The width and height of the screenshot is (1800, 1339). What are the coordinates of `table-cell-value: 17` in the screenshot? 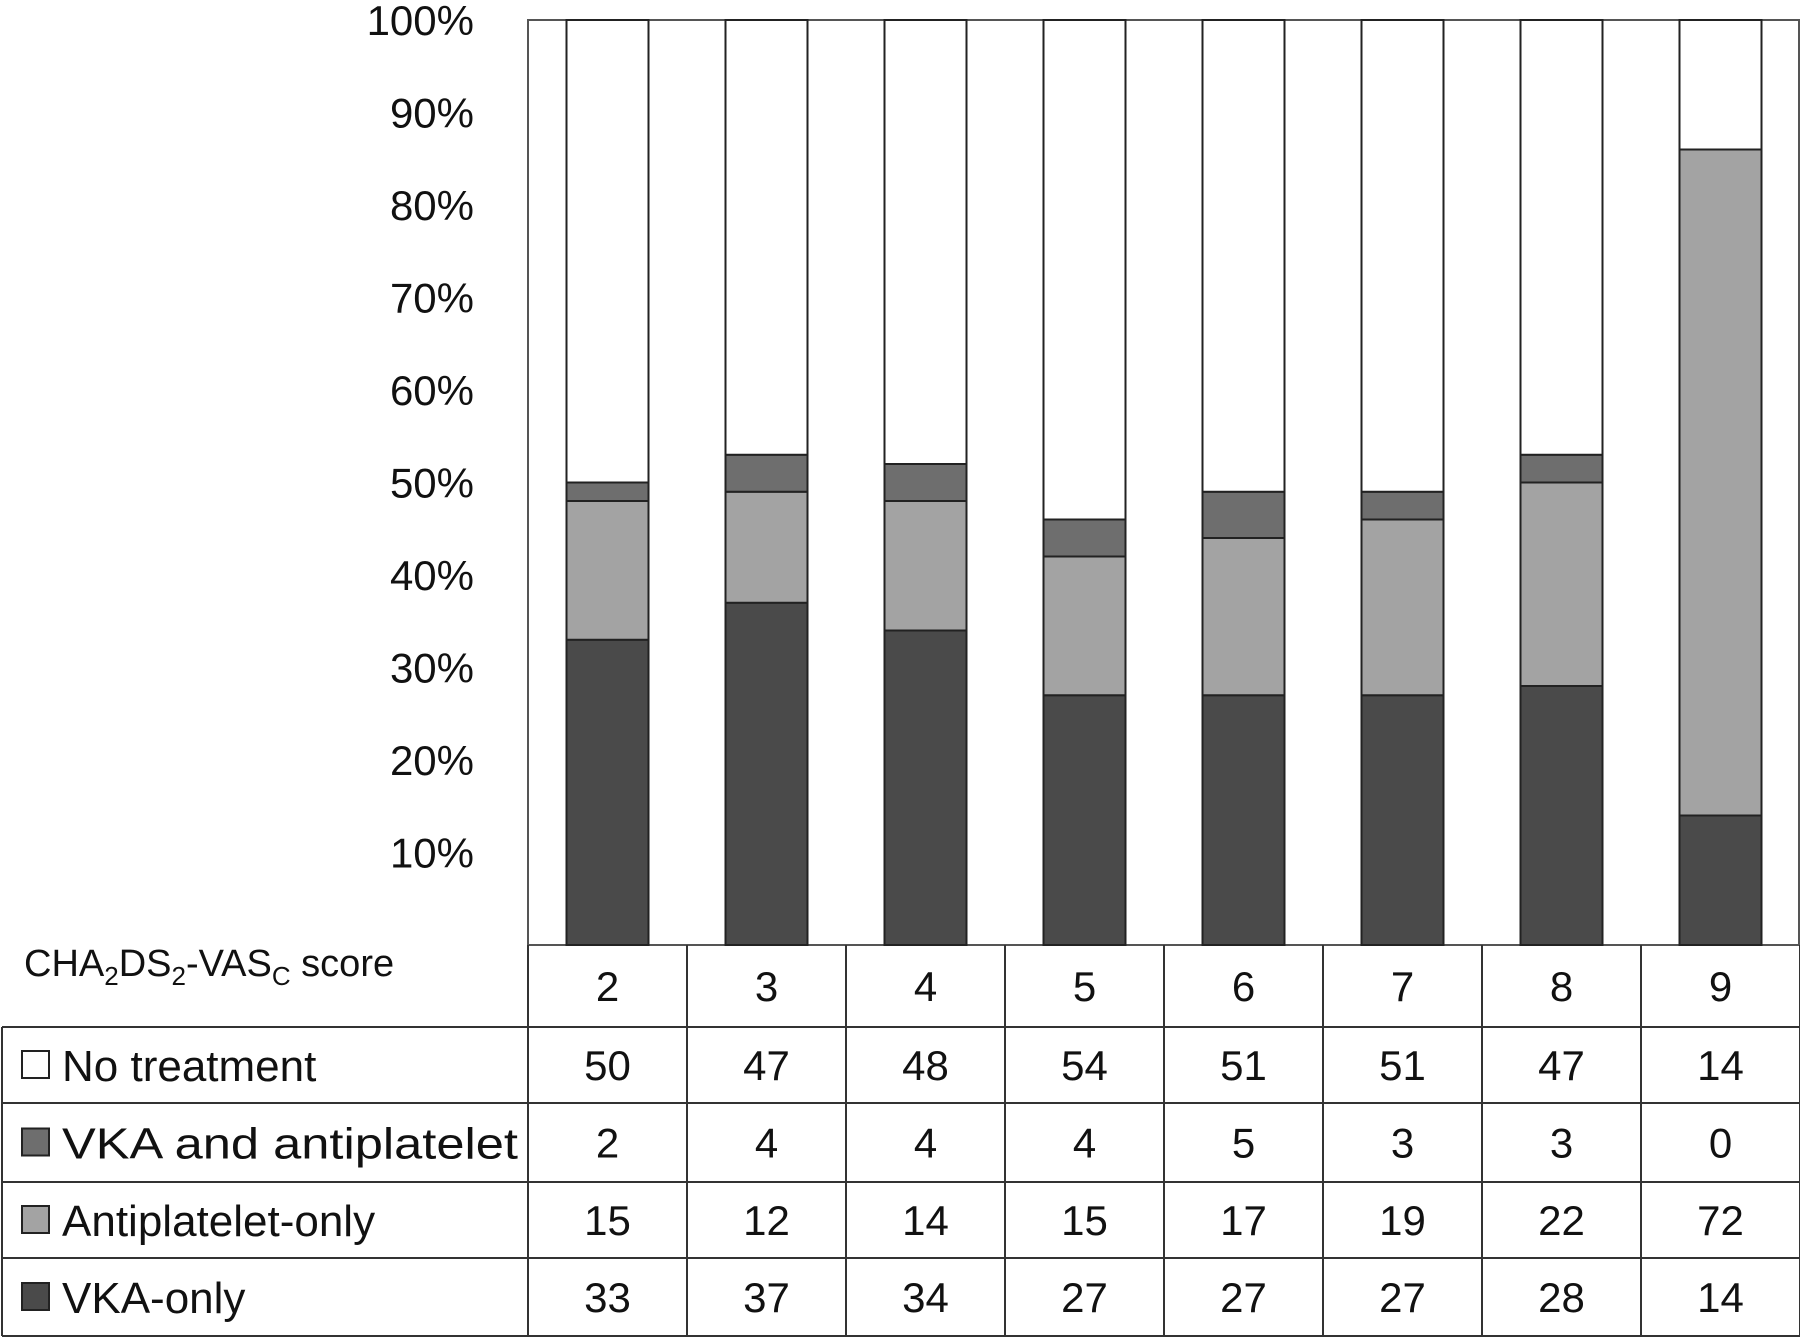 It's located at (1243, 1220).